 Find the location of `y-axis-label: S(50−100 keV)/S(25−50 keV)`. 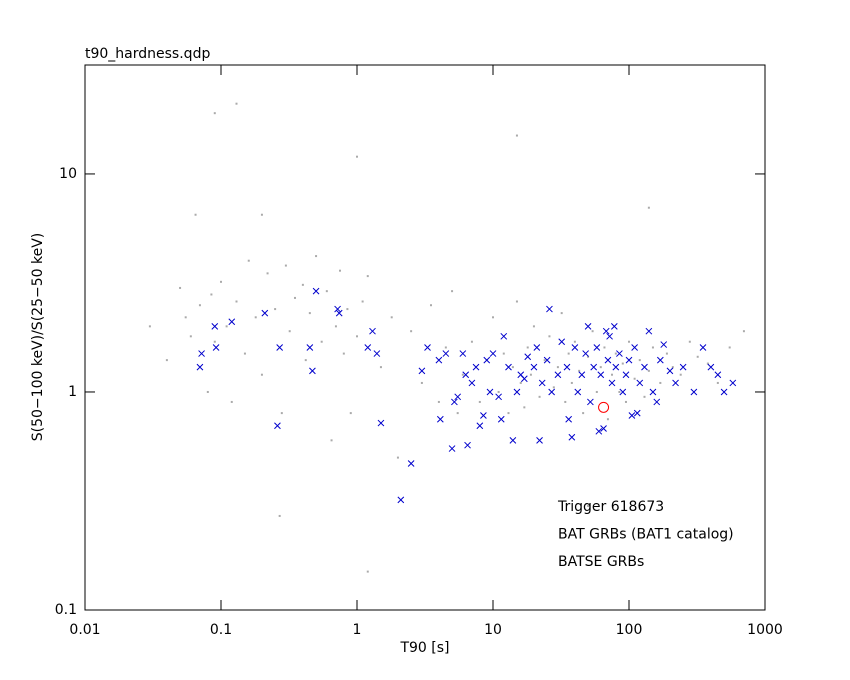

y-axis-label: S(50−100 keV)/S(25−50 keV) is located at coordinates (38, 337).